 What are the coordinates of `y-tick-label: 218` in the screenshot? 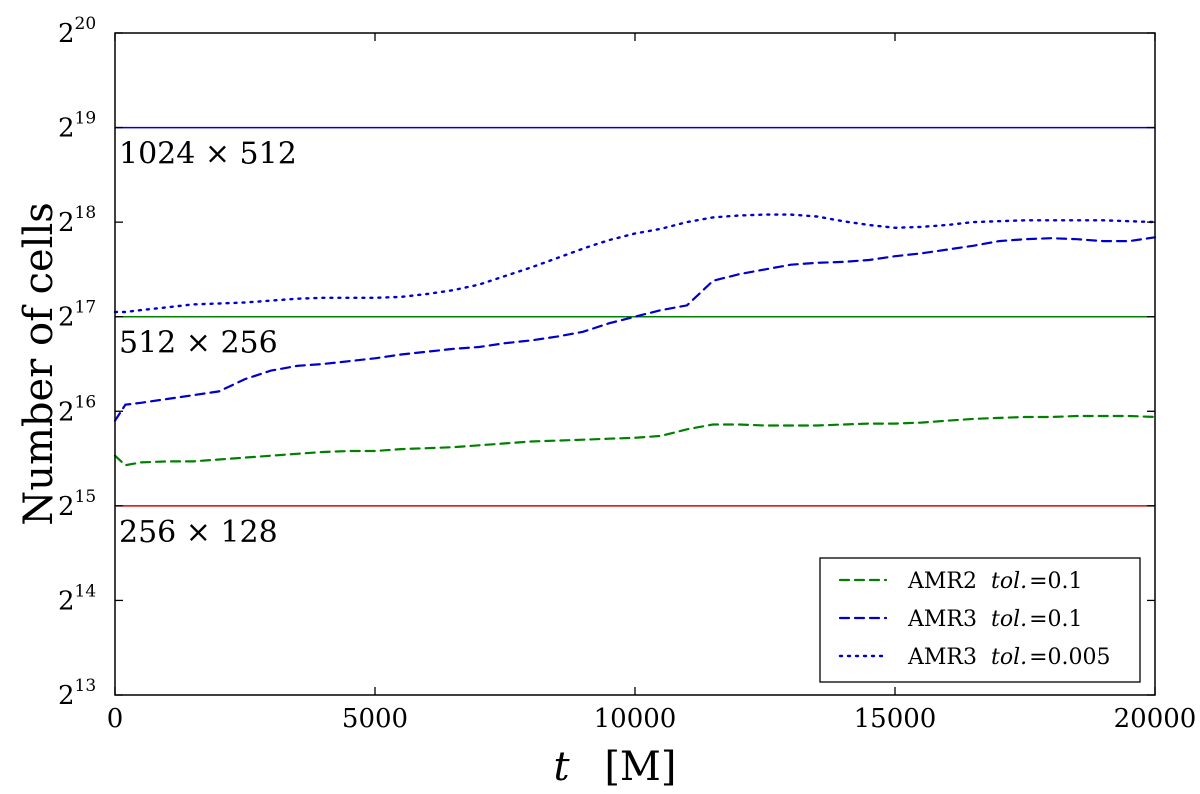 It's located at (77, 220).